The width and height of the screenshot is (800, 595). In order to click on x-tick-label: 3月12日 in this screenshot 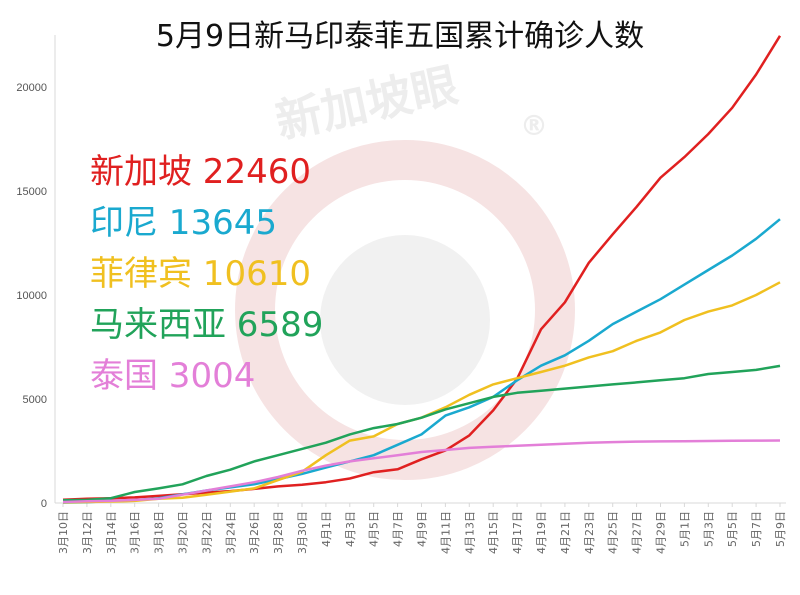, I will do `click(87, 532)`.